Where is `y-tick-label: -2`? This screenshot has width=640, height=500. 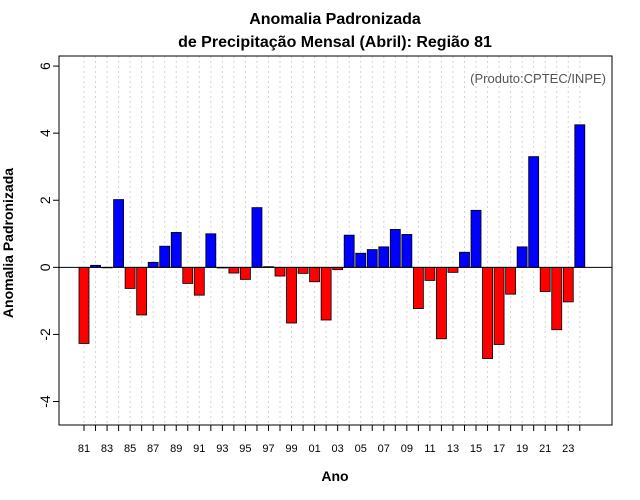
y-tick-label: -2 is located at coordinates (45, 334).